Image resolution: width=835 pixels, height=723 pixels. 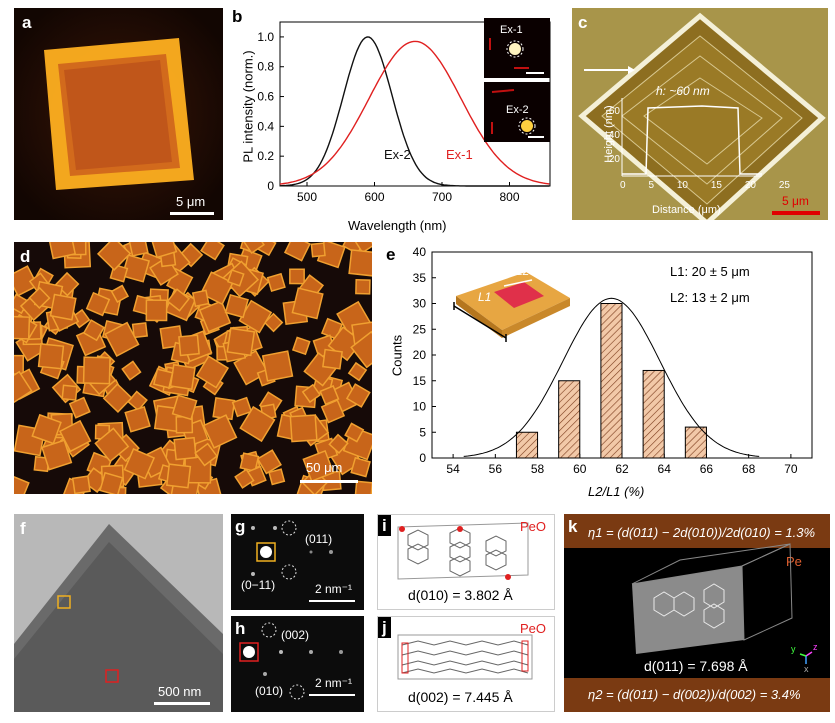 What do you see at coordinates (465, 657) in the screenshot?
I see `panel-j-structure` at bounding box center [465, 657].